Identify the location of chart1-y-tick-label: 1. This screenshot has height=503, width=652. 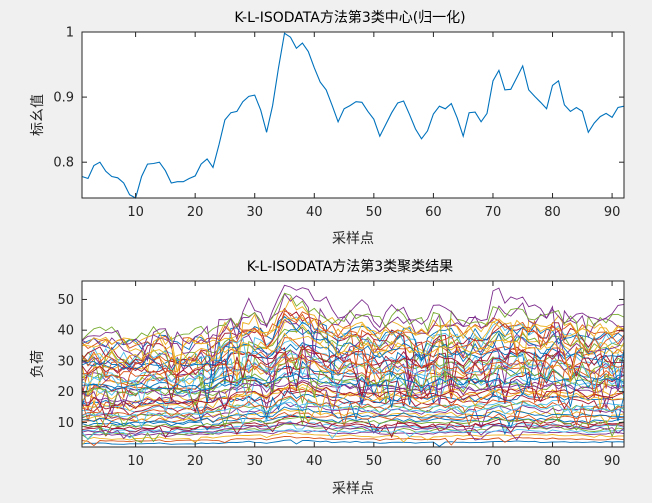
(70, 33).